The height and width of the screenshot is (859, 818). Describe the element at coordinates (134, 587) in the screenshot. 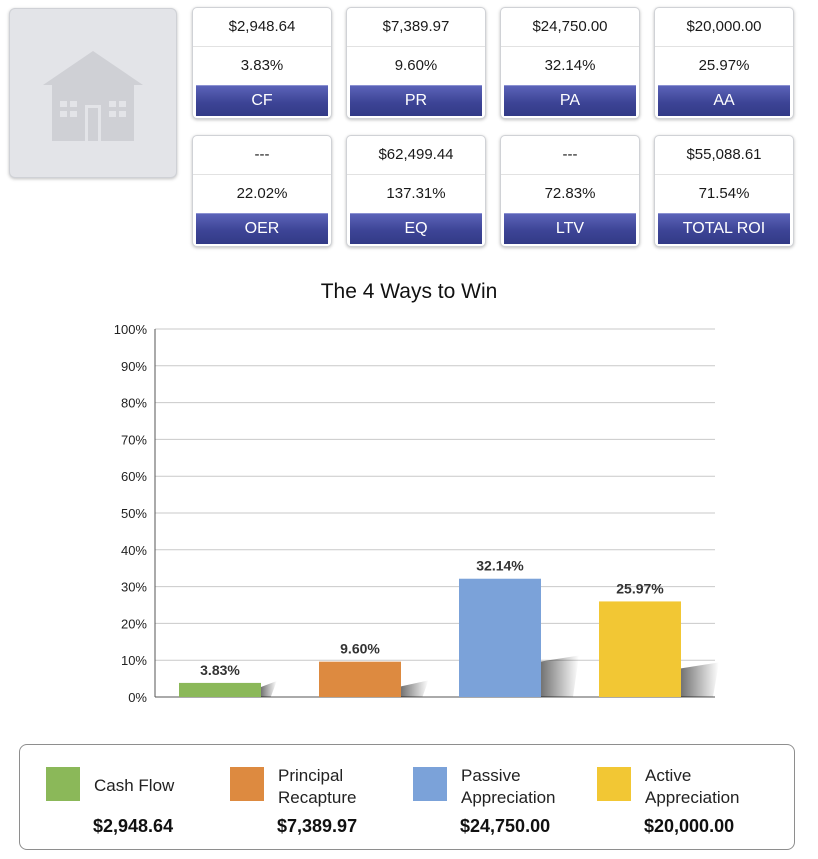

I see `y-tick-label: 30%` at that location.